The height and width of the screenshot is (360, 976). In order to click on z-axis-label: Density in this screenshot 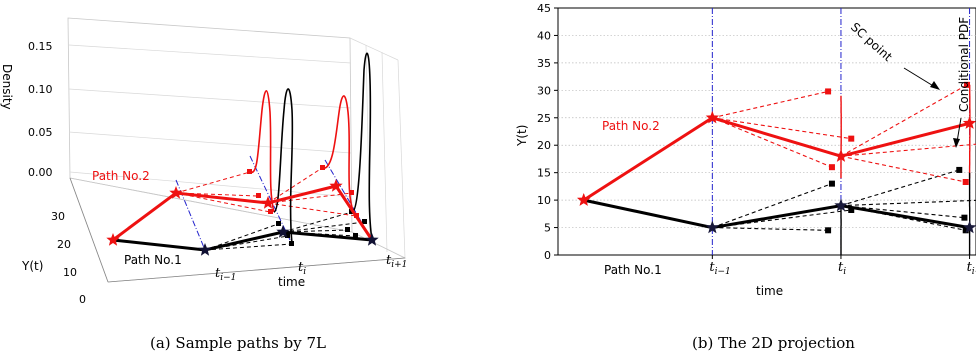, I will do `click(7, 87)`.